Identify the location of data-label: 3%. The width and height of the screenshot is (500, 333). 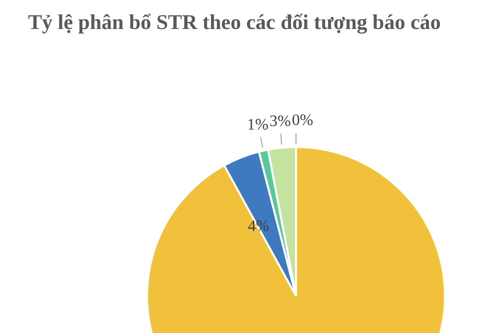
(280, 121).